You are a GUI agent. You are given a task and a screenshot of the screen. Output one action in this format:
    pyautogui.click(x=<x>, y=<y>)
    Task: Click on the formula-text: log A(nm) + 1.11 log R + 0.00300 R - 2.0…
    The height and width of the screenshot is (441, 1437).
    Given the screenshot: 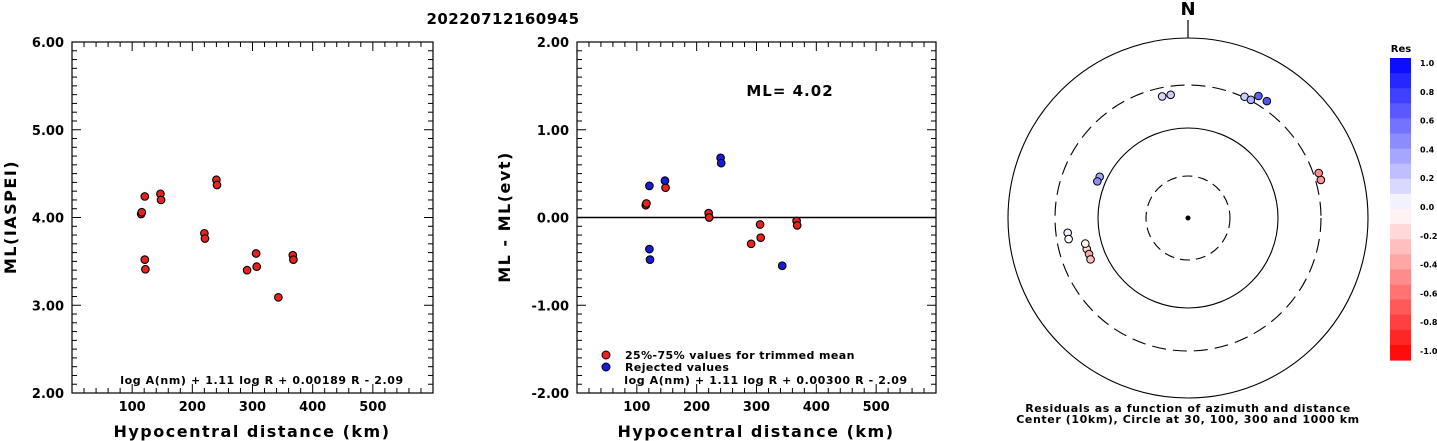 What is the action you would take?
    pyautogui.click(x=765, y=380)
    